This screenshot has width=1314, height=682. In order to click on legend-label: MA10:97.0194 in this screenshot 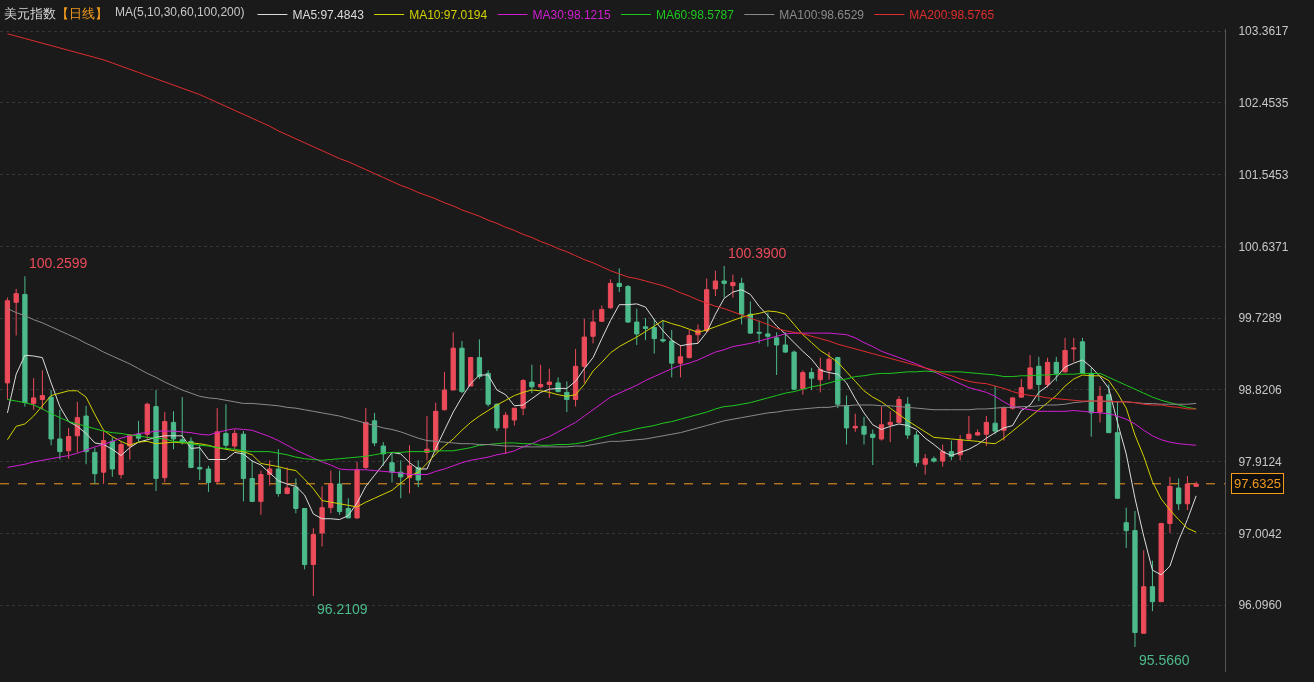, I will do `click(448, 15)`.